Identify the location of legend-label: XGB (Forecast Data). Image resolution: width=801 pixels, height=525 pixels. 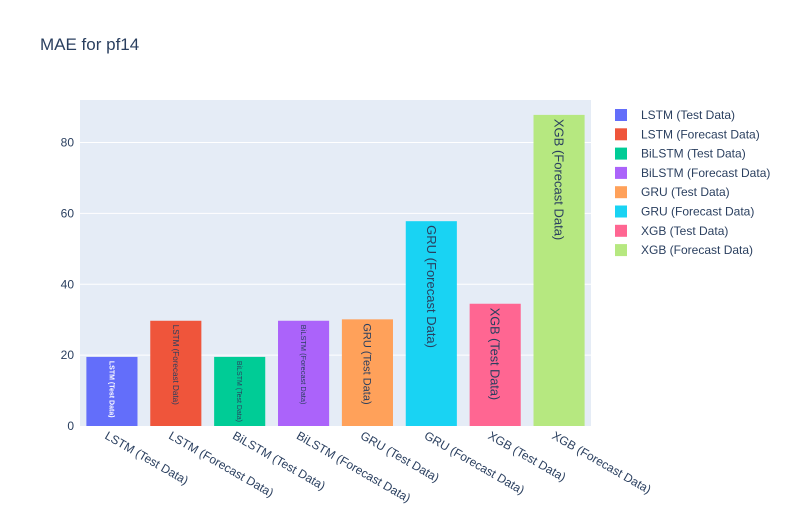
(697, 250).